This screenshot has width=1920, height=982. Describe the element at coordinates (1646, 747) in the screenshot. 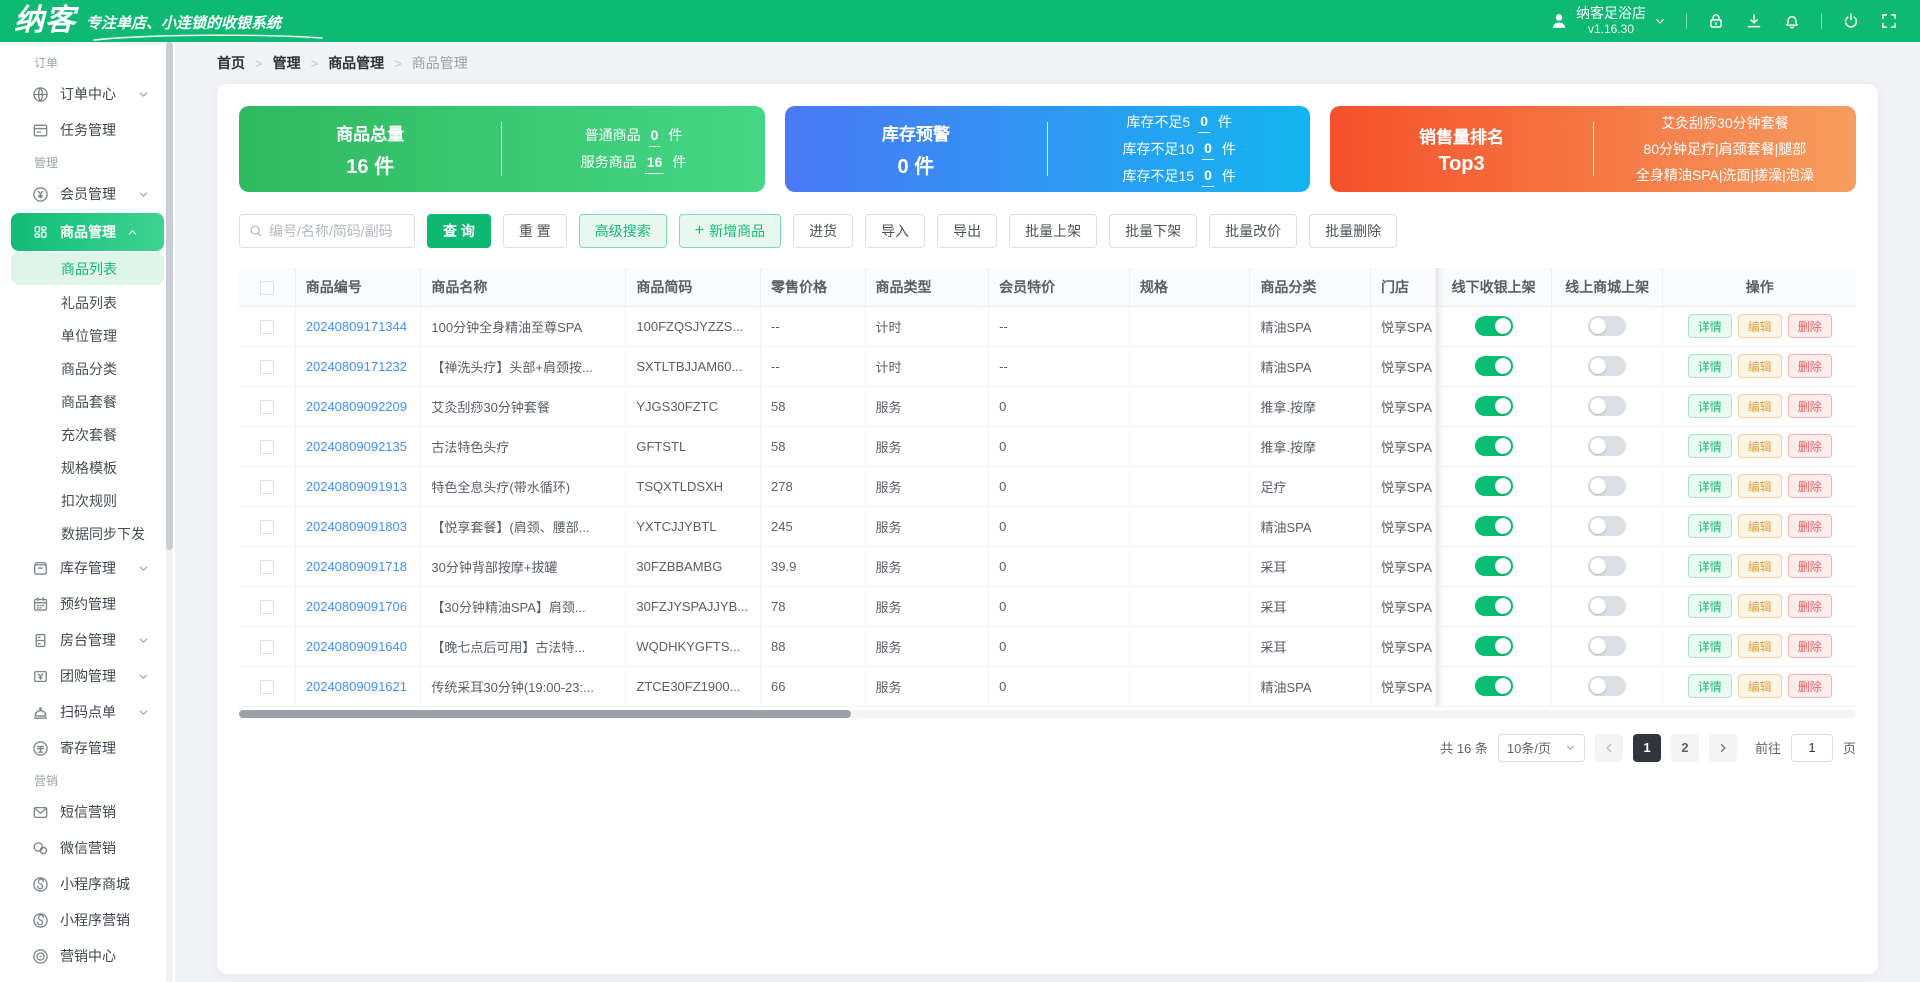

I see `page-button-1: 1` at that location.